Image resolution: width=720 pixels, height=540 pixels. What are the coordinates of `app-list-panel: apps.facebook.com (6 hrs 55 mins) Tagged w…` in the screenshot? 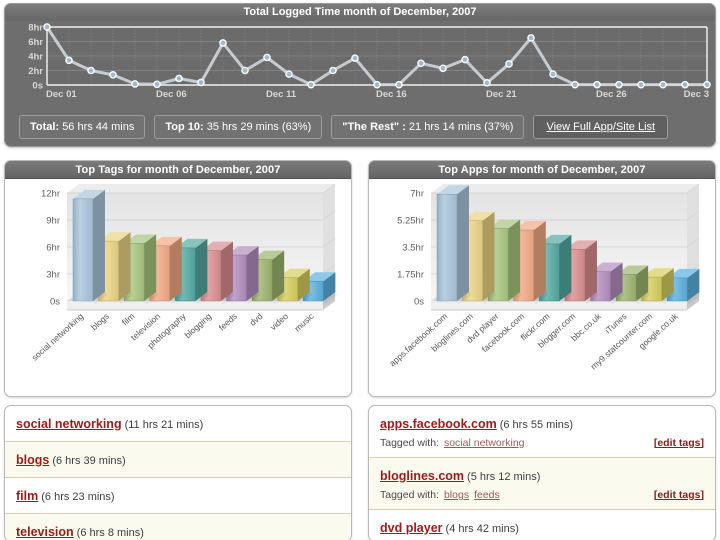 It's located at (542, 472).